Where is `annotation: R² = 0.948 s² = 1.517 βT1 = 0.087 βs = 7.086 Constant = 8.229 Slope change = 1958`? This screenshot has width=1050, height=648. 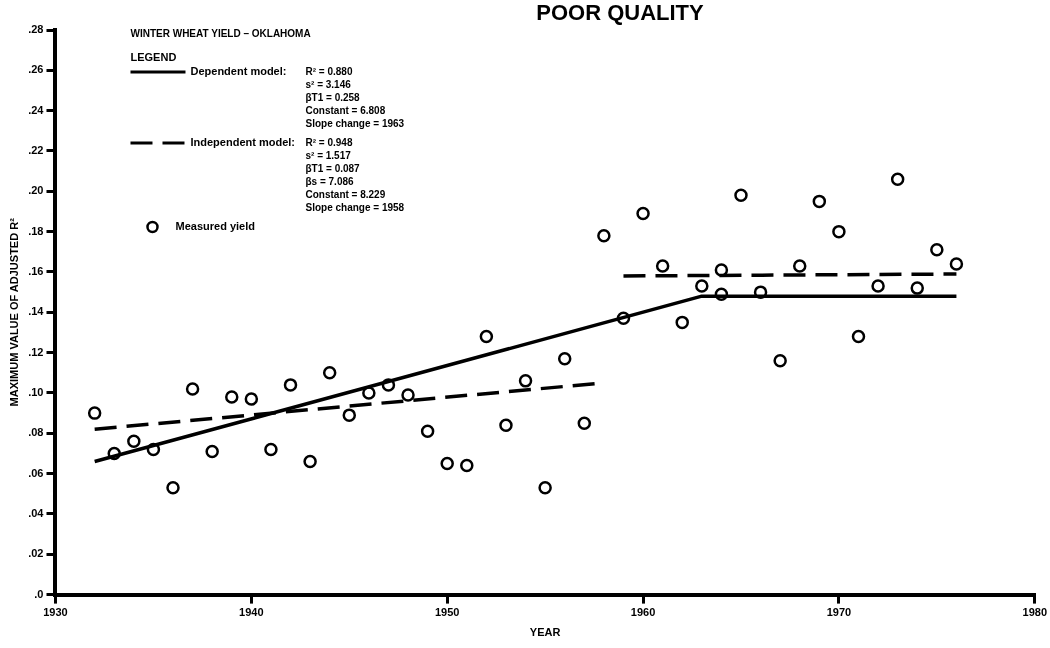 annotation: R² = 0.948 s² = 1.517 βT1 = 0.087 βs = 7.086 Constant = 8.229 Slope change = 1958 is located at coordinates (355, 174).